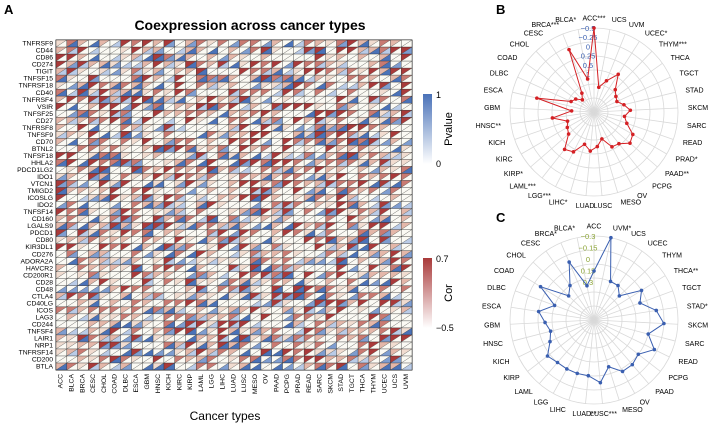 This screenshot has width=708, height=432. What do you see at coordinates (42, 254) in the screenshot?
I see `heatmap-row-label: CD276` at bounding box center [42, 254].